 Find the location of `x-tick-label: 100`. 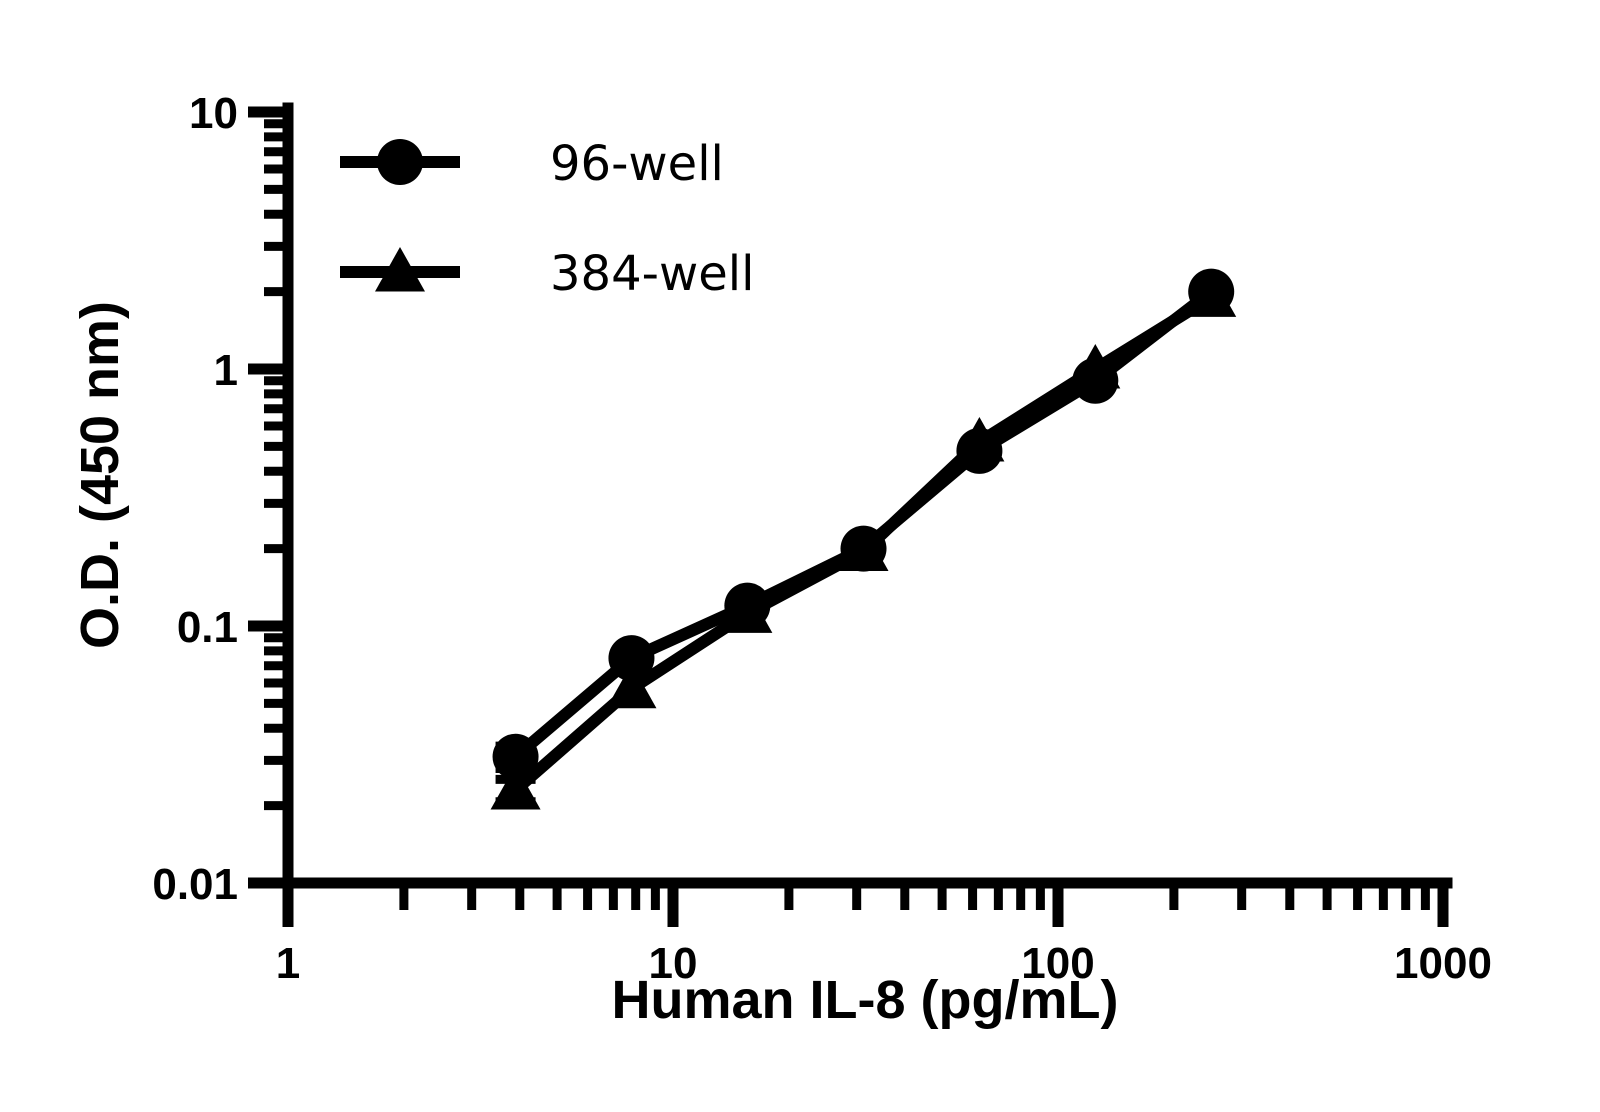

x-tick-label: 100 is located at coordinates (1057, 963).